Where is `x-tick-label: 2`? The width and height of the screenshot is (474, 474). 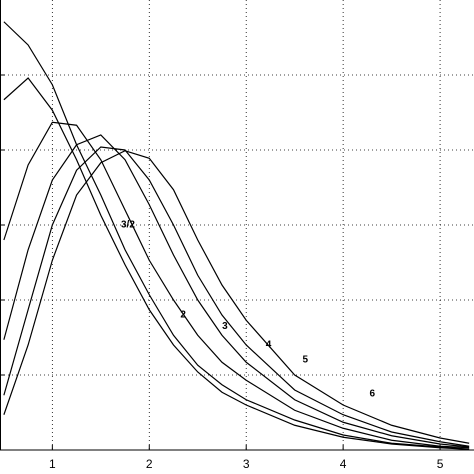 x-tick-label: 2 is located at coordinates (149, 464).